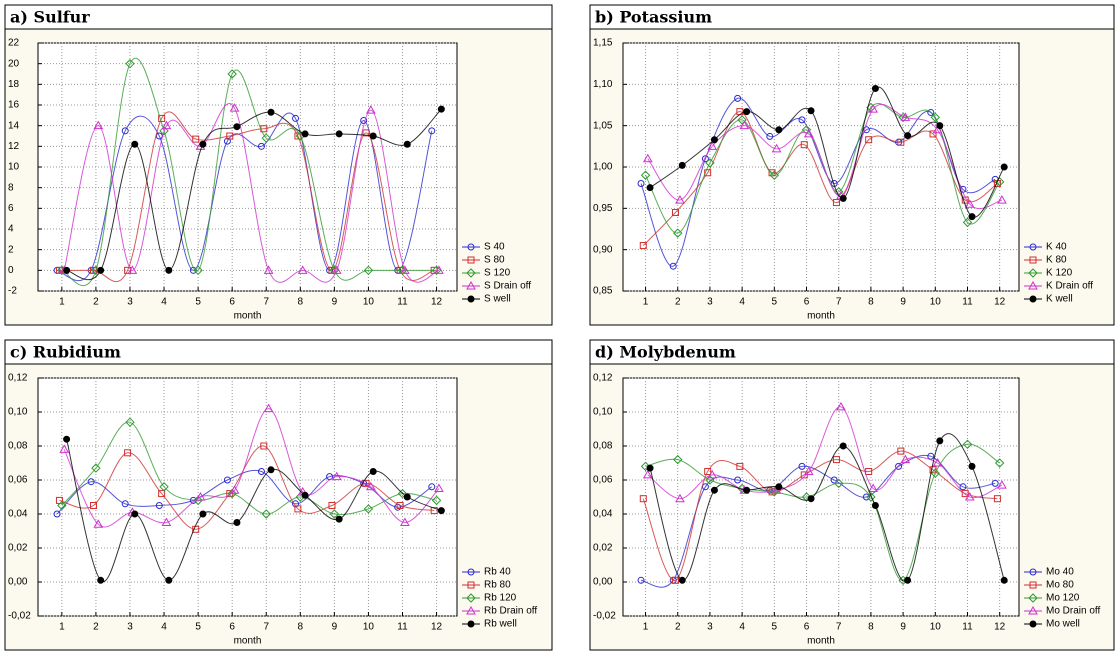 The height and width of the screenshot is (654, 1119). Describe the element at coordinates (1045, 260) in the screenshot. I see `legend-entry: K 80` at that location.